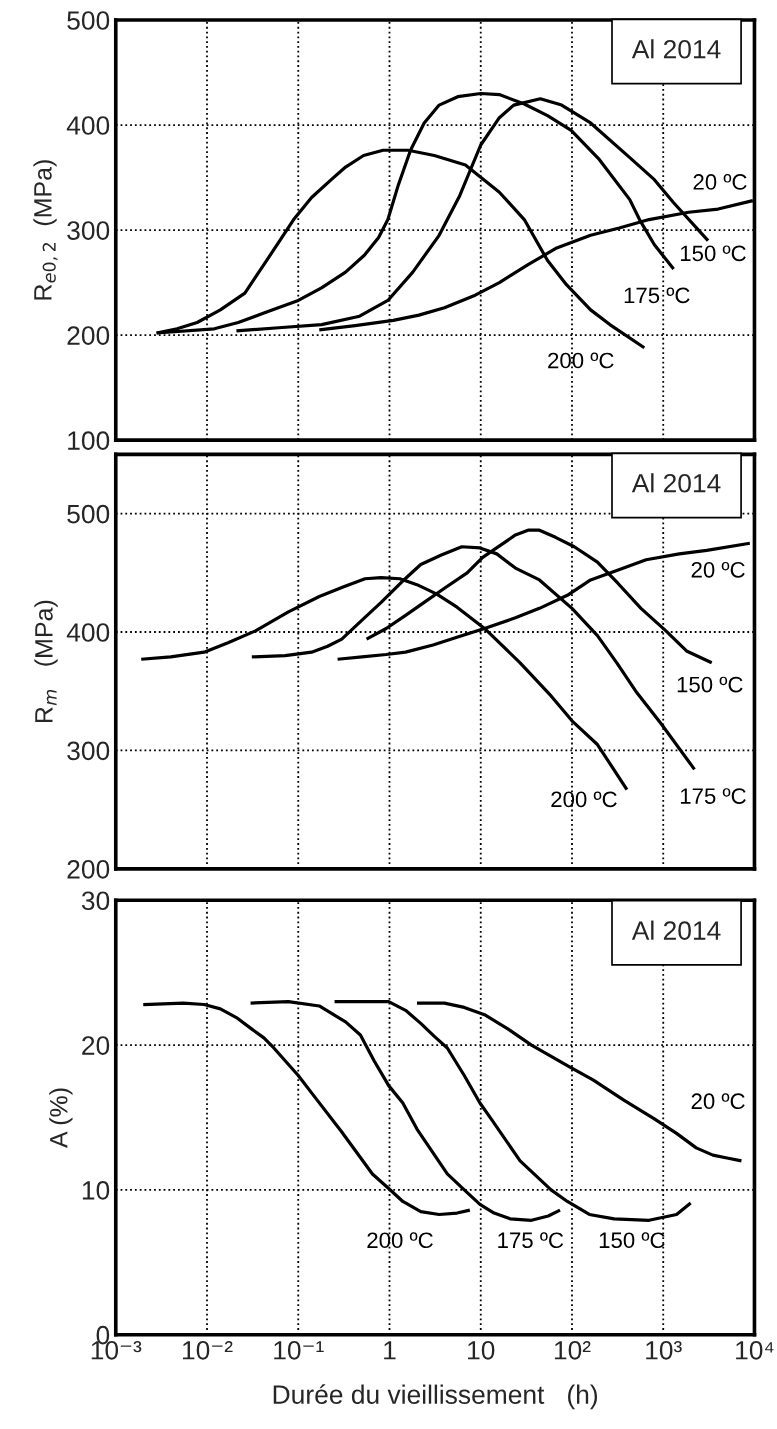  I want to click on text: R$_{m}$ (MPa), so click(46, 661).